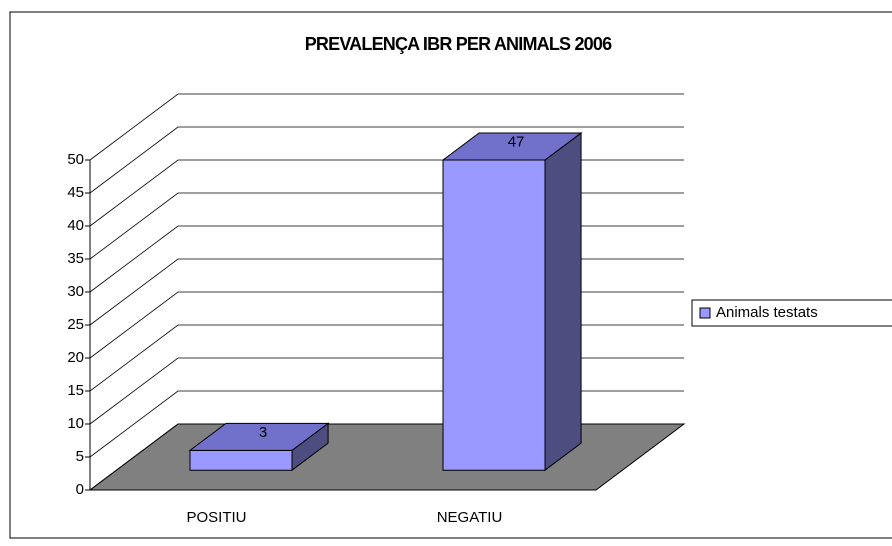  I want to click on y-tick-label: 5, so click(80, 456).